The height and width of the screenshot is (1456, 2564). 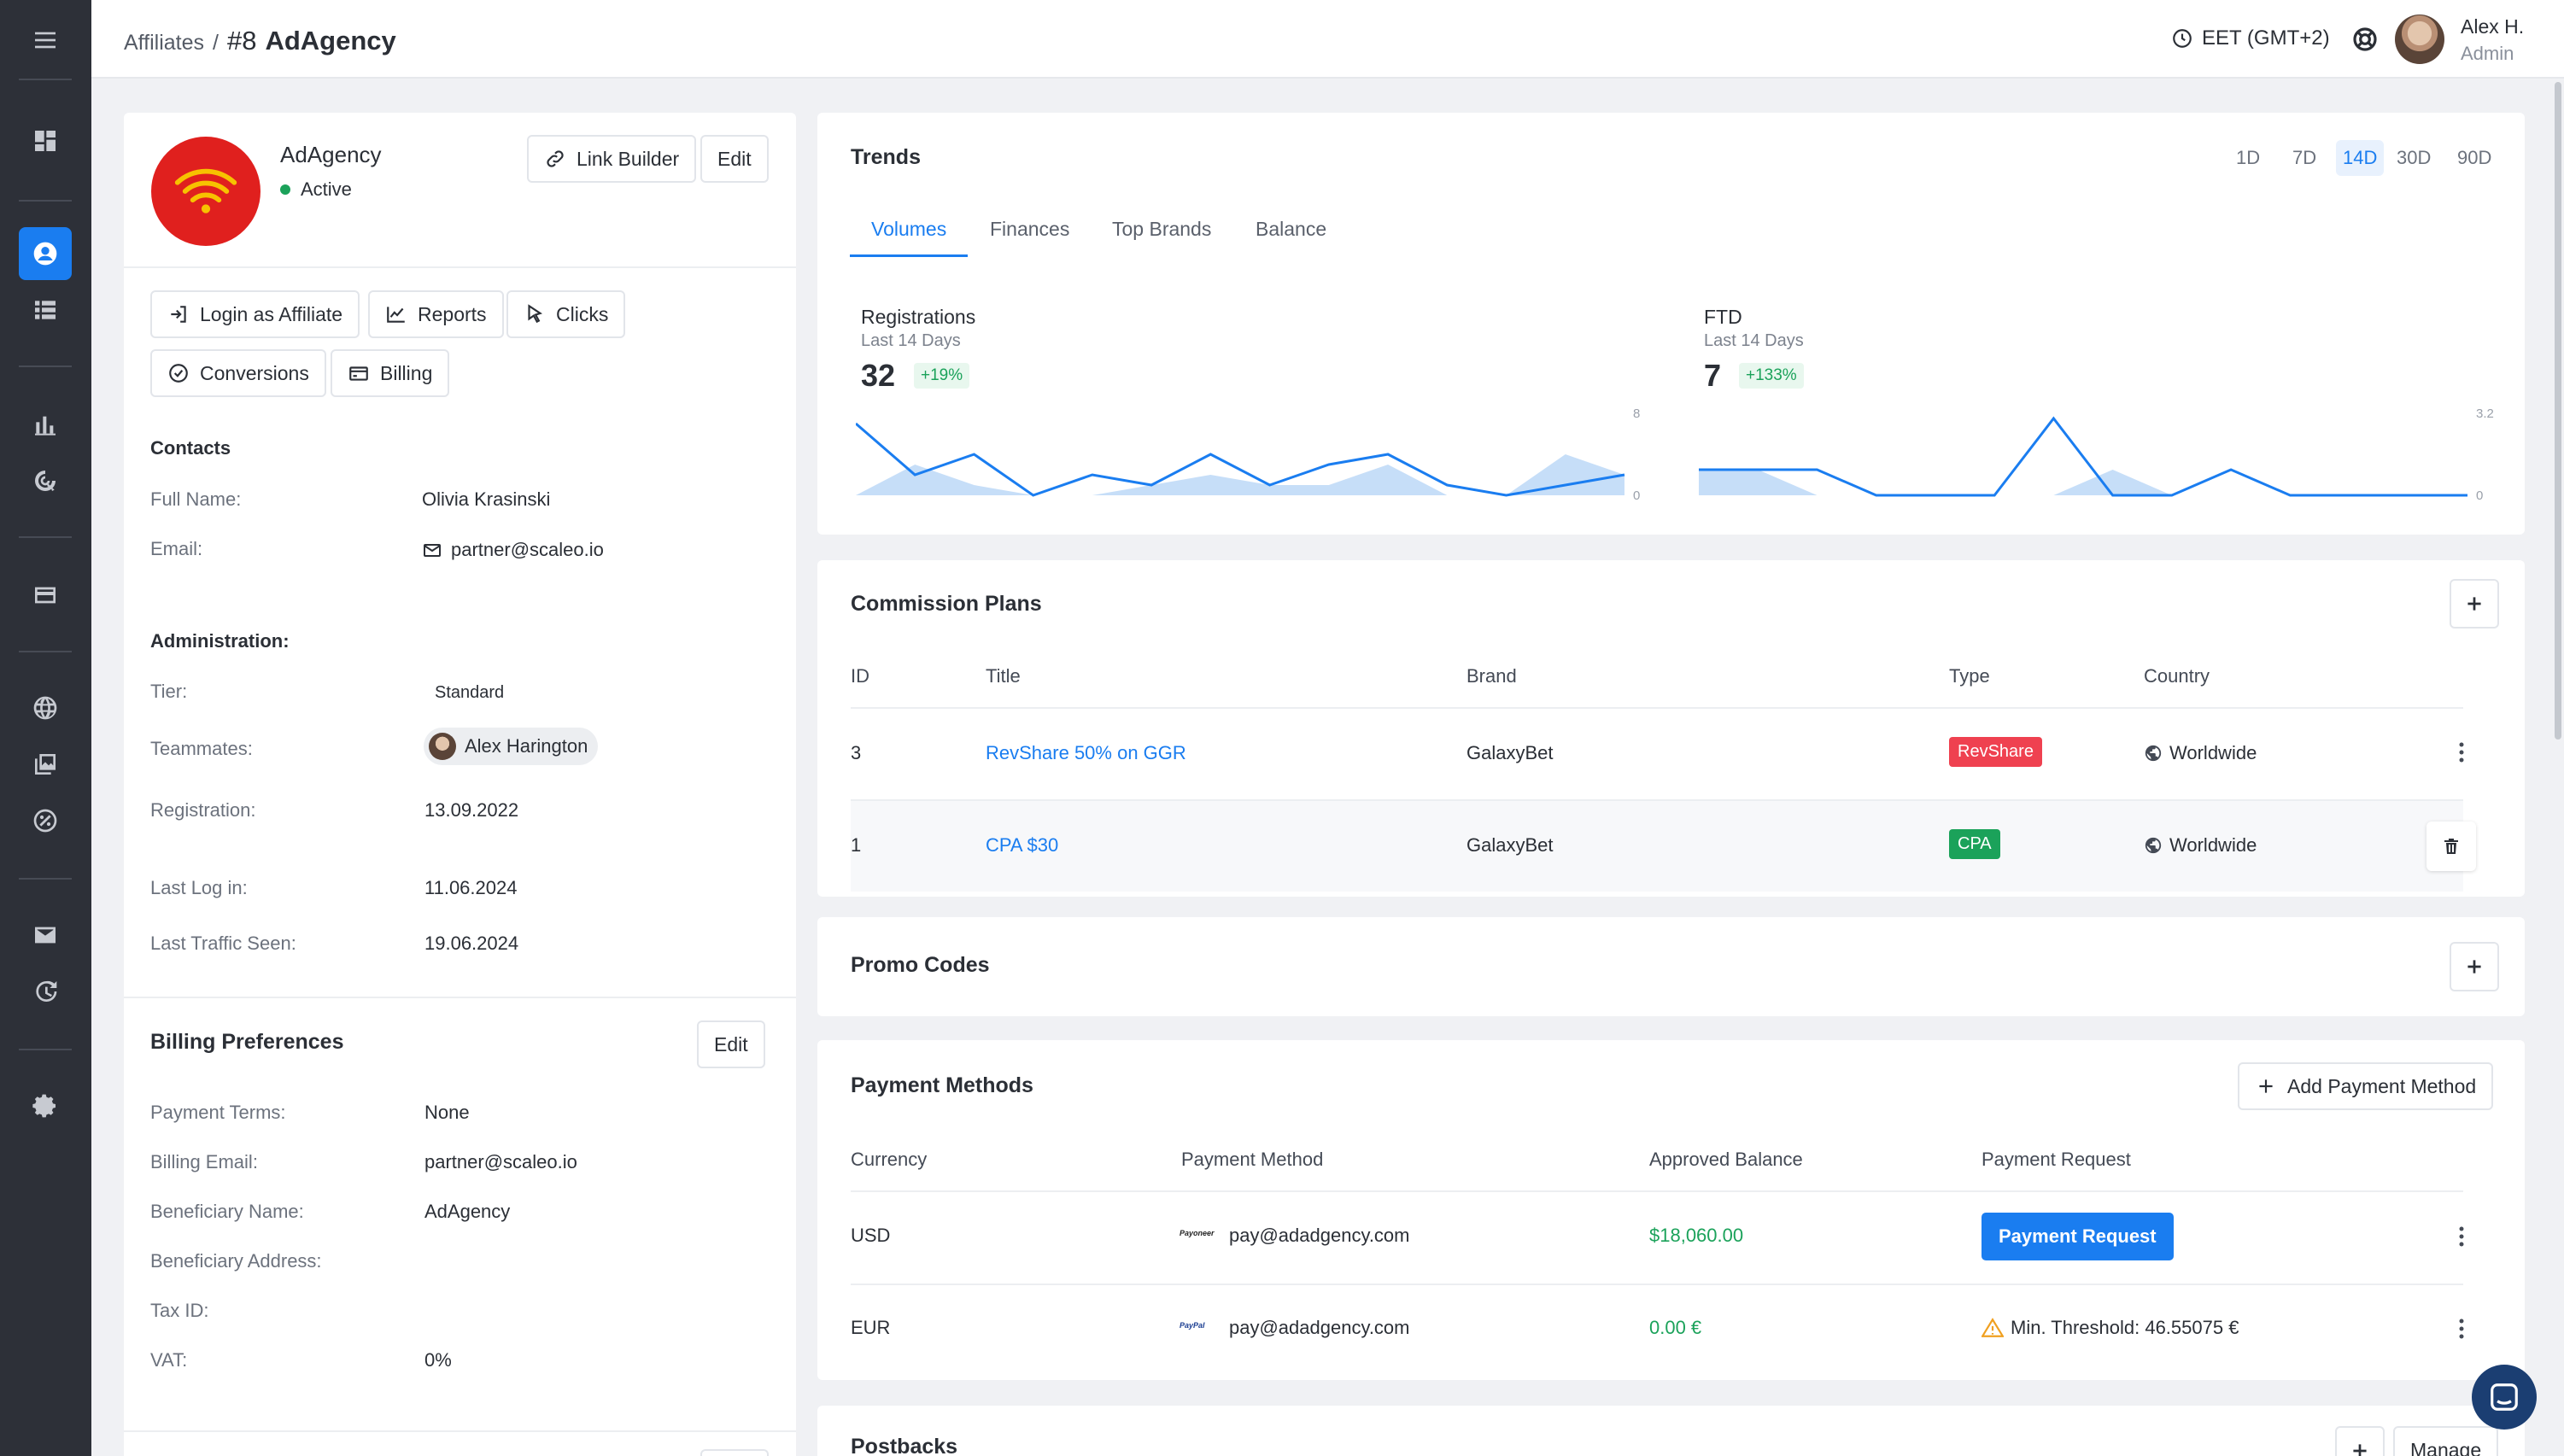 I want to click on y-tick-max: 8, so click(x=1636, y=414).